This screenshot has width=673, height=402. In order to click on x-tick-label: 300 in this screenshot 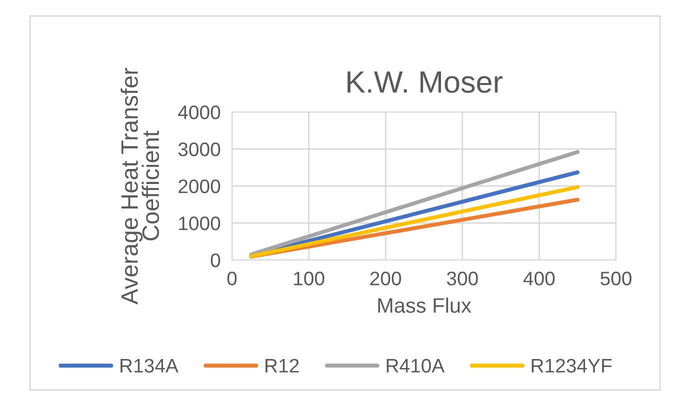, I will do `click(462, 279)`.